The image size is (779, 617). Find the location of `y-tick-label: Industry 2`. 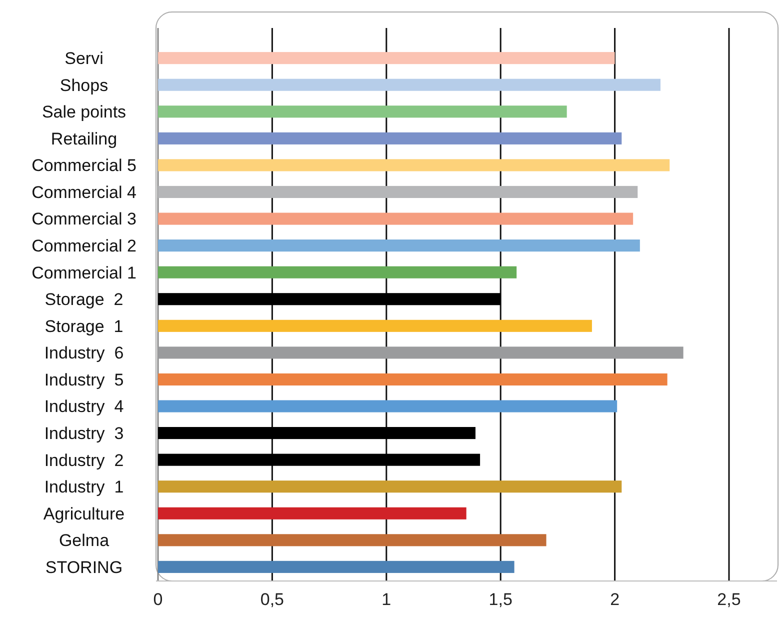

y-tick-label: Industry 2 is located at coordinates (84, 460).